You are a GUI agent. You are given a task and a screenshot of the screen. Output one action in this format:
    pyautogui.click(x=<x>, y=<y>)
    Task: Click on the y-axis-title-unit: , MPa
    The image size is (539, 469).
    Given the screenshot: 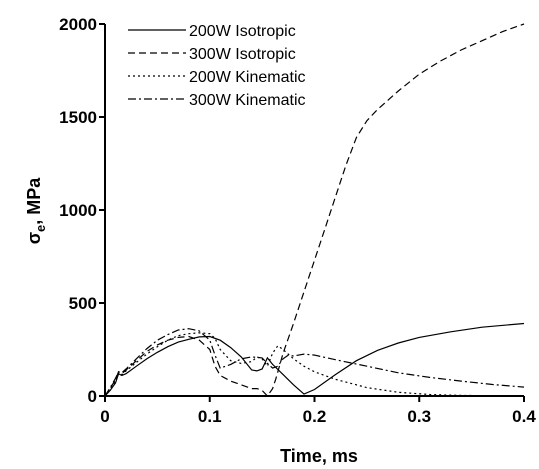 What is the action you would take?
    pyautogui.click(x=34, y=201)
    